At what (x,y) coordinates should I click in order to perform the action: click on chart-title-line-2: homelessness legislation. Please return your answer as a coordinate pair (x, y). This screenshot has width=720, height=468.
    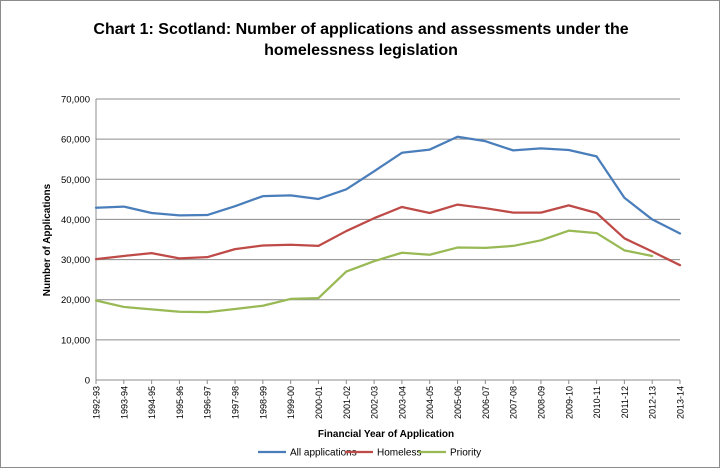
    Looking at the image, I should click on (361, 50).